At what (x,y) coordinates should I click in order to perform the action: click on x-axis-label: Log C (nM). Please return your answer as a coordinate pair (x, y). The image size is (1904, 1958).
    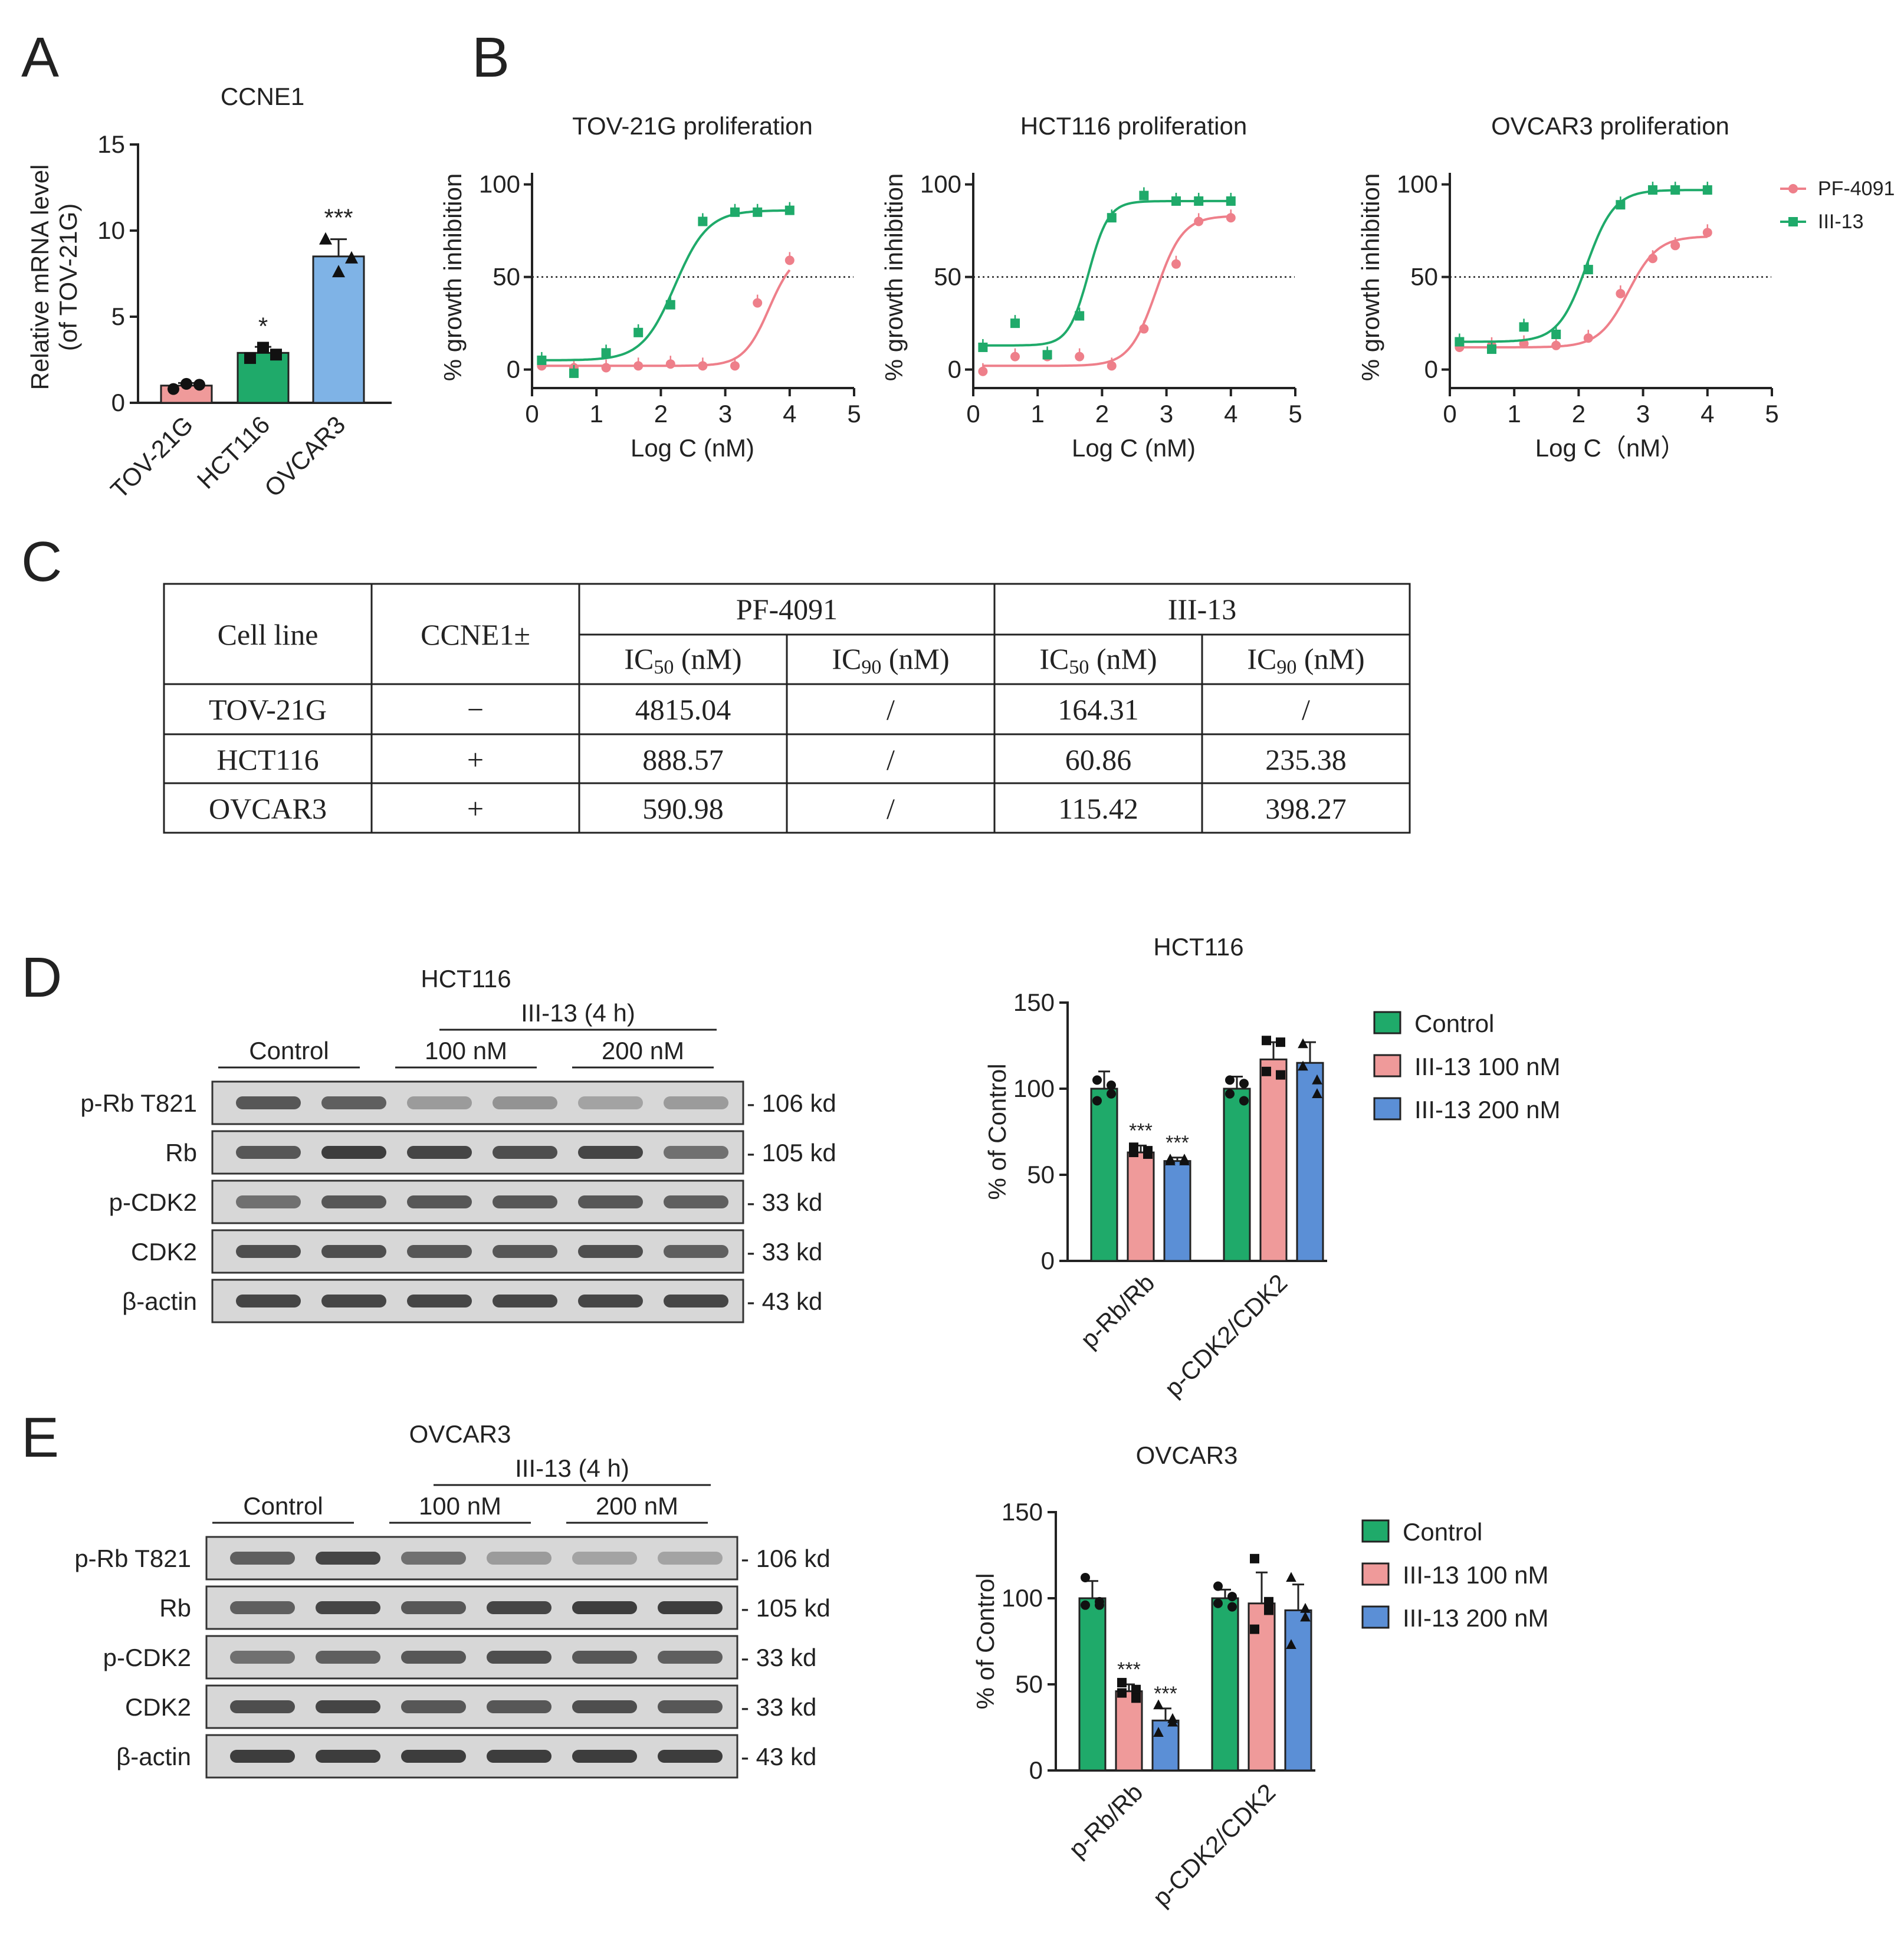
    Looking at the image, I should click on (1134, 448).